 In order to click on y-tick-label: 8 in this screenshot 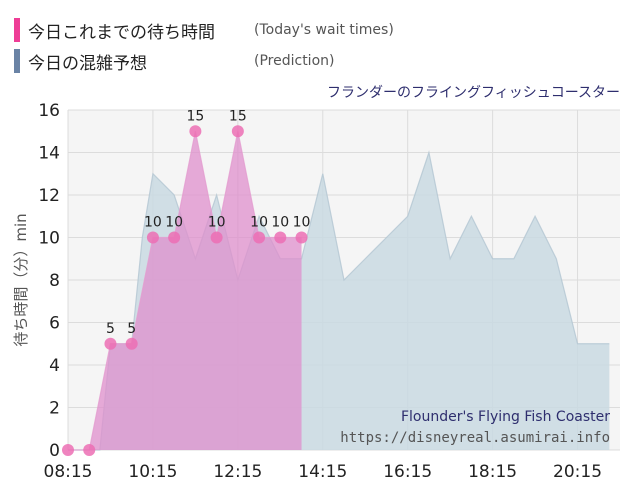, I will do `click(54, 281)`.